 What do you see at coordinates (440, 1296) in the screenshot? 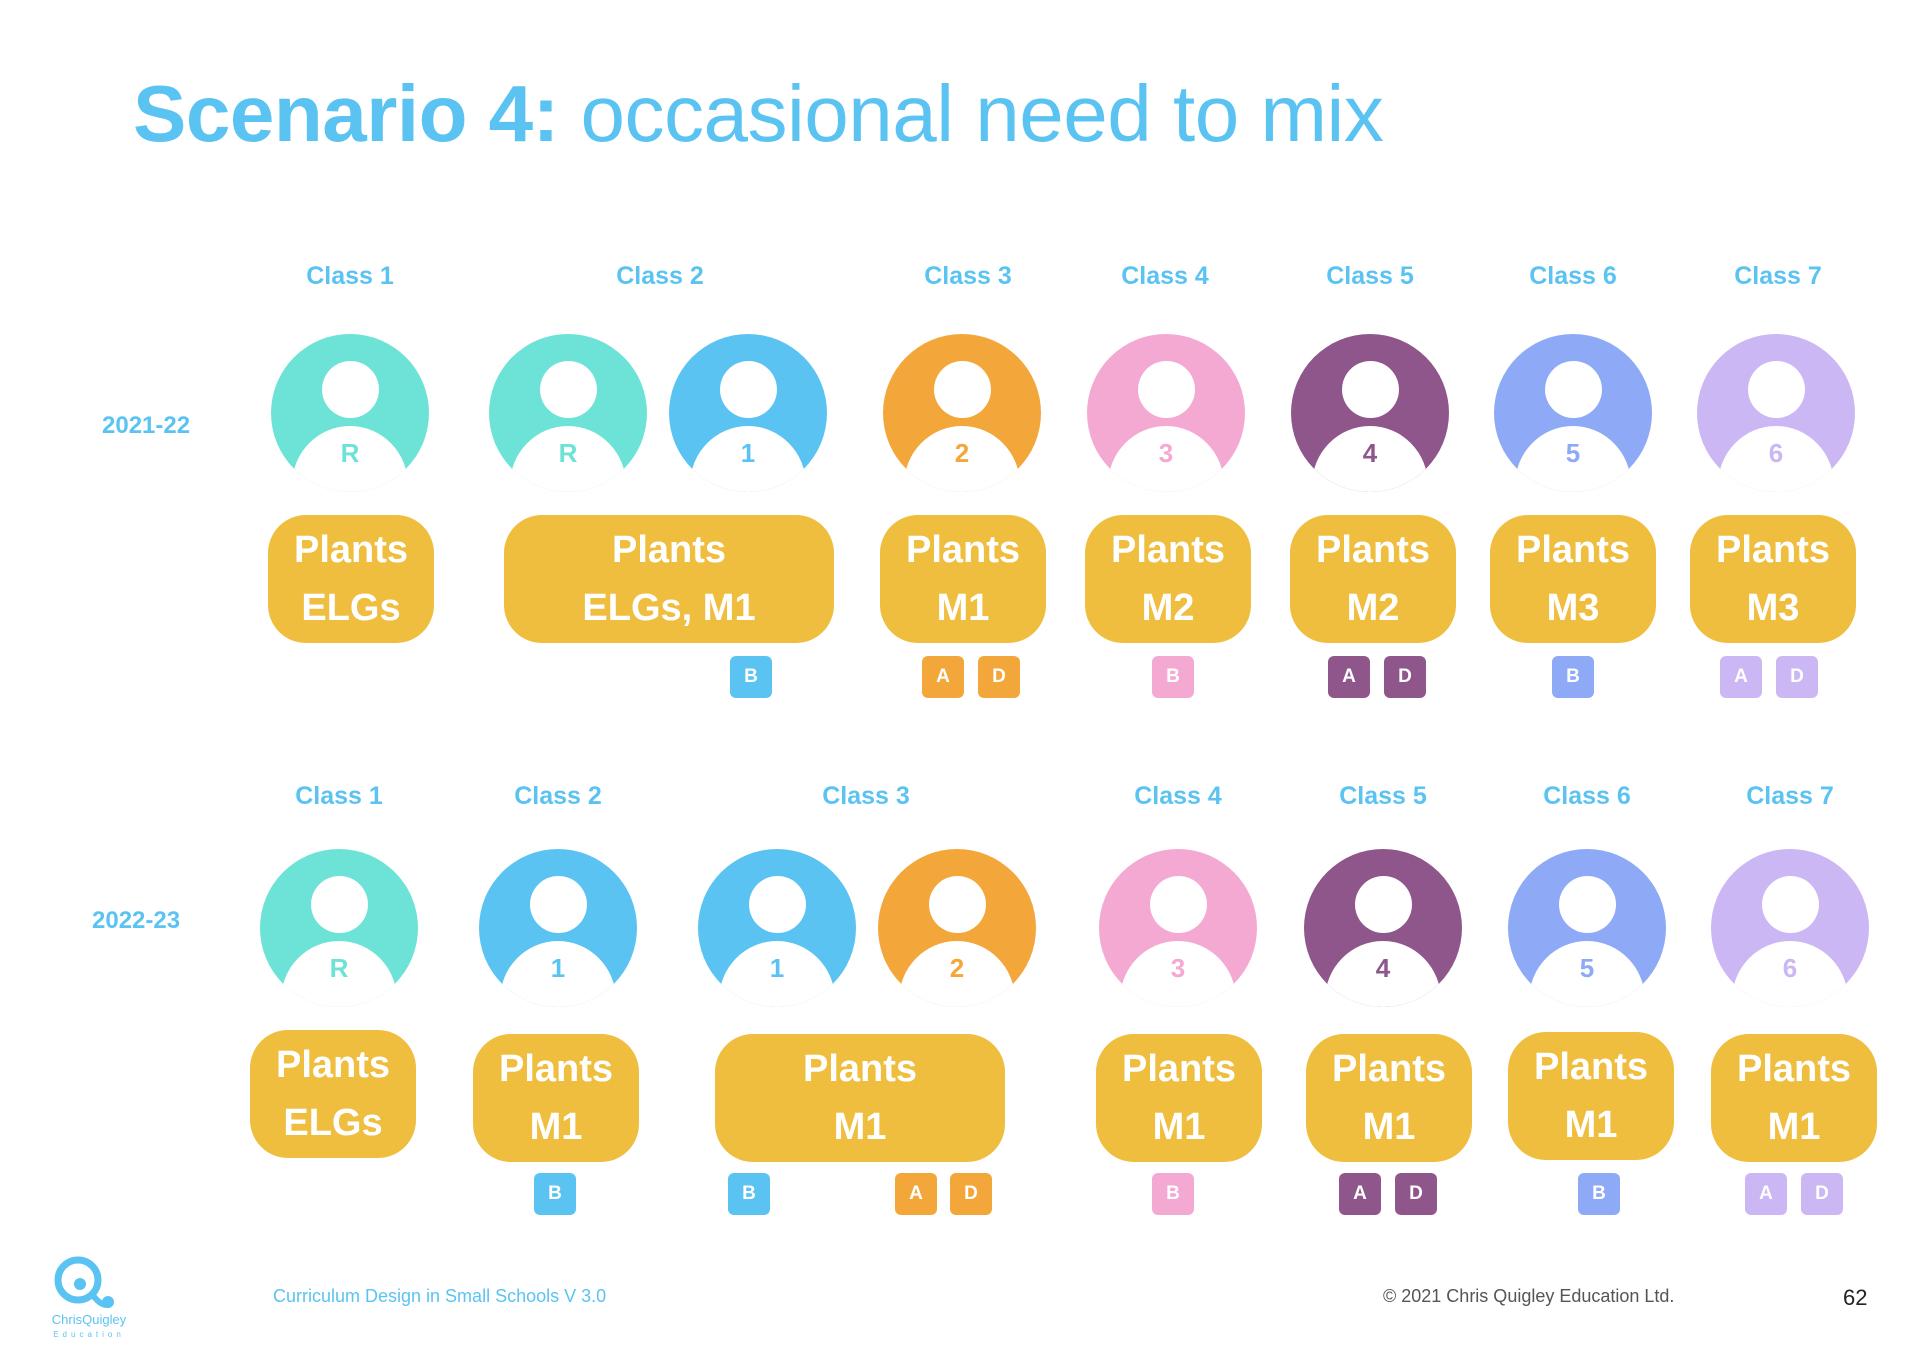
I see `course-title: Curriculum Design in Small Schools V 3.0` at bounding box center [440, 1296].